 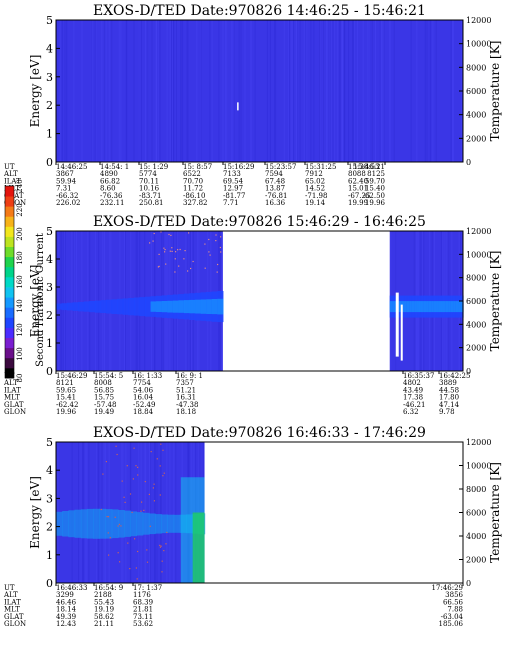 What do you see at coordinates (449, 398) in the screenshot?
I see `eph-value: 17.80` at bounding box center [449, 398].